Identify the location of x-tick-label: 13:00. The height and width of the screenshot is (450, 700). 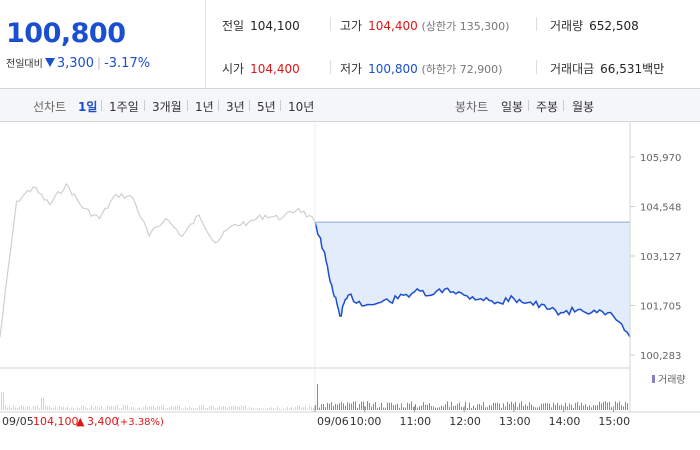
(515, 421).